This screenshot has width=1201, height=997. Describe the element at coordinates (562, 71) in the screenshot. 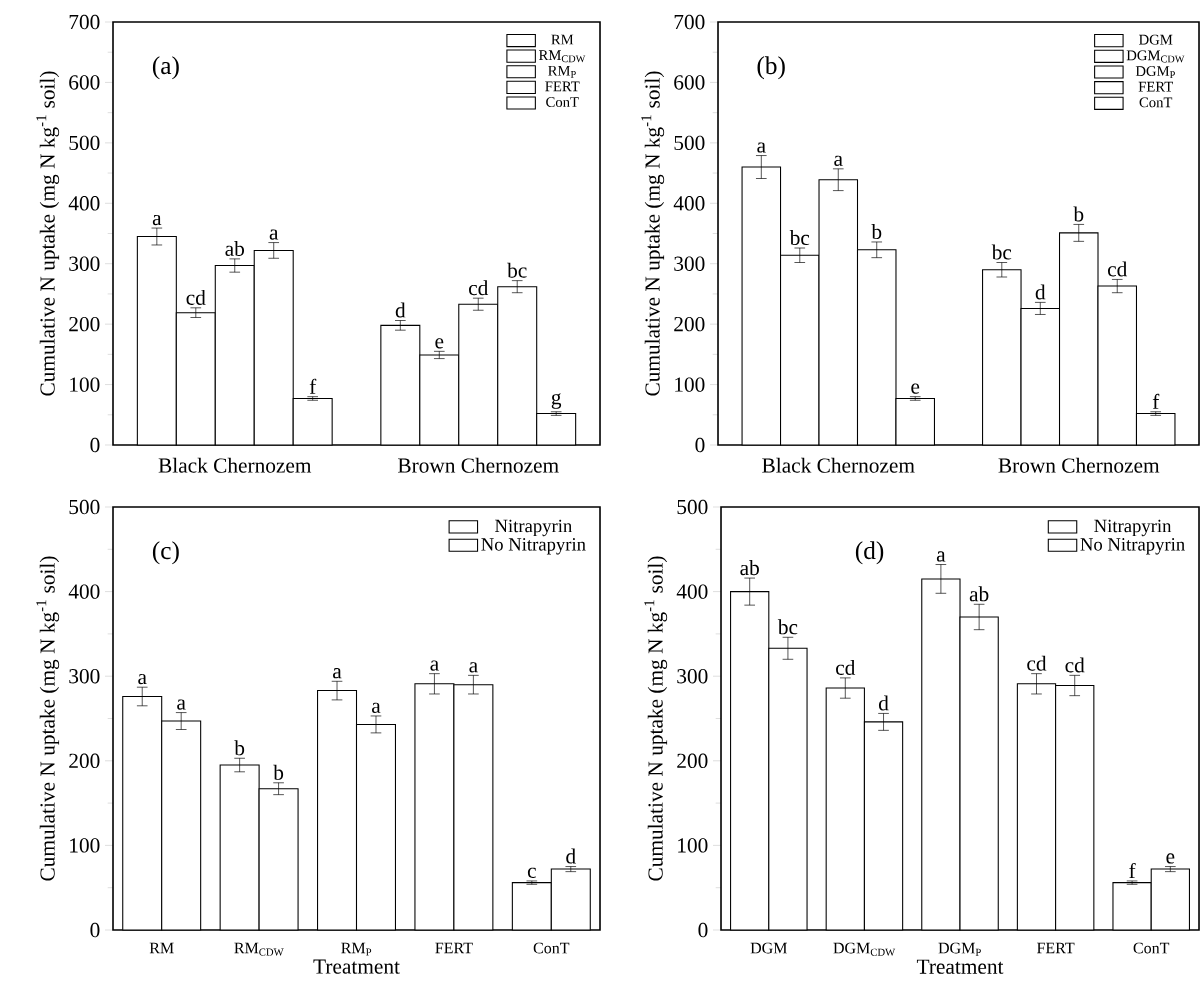

I see `legend-label: RM$_{P}$` at that location.